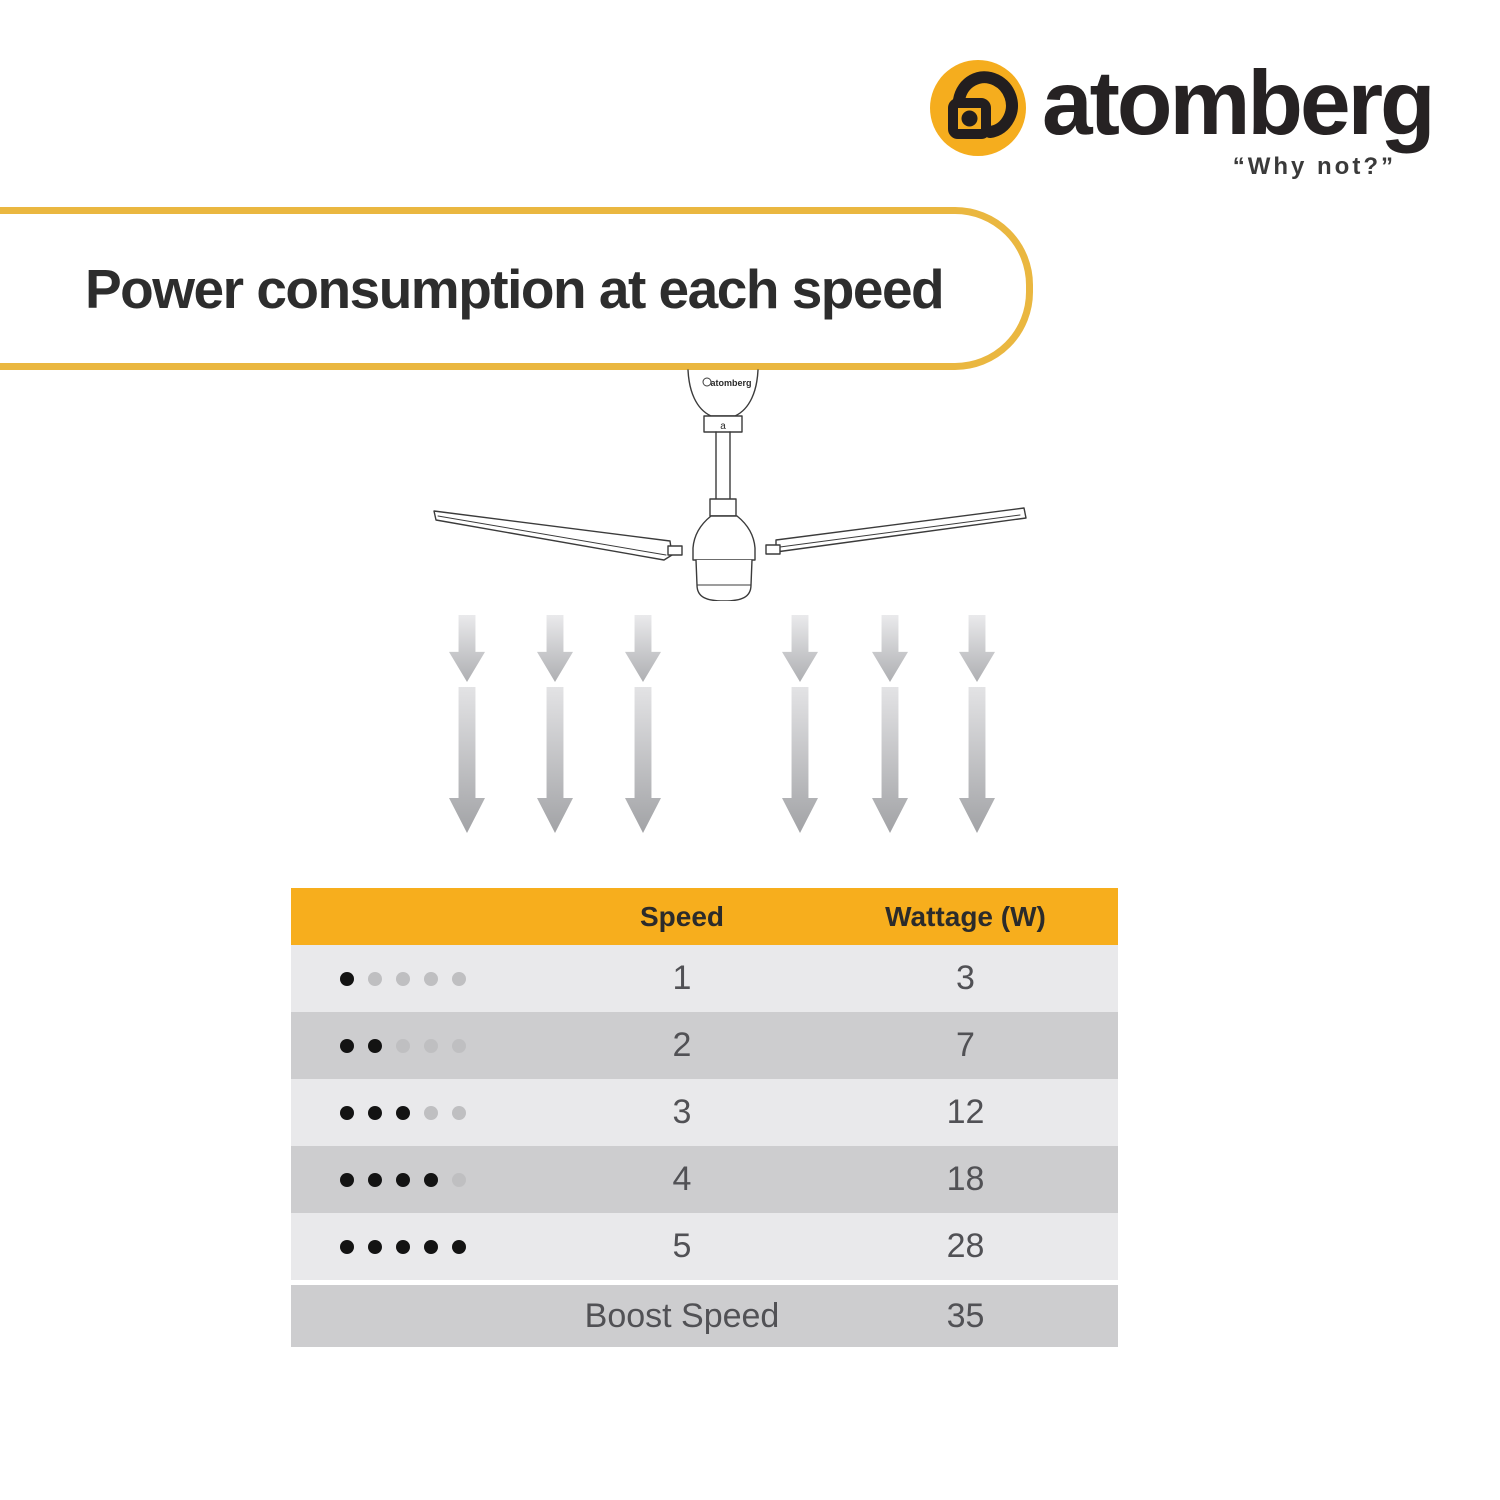 The image size is (1500, 1500). What do you see at coordinates (965, 978) in the screenshot?
I see `wattage-value: 3` at bounding box center [965, 978].